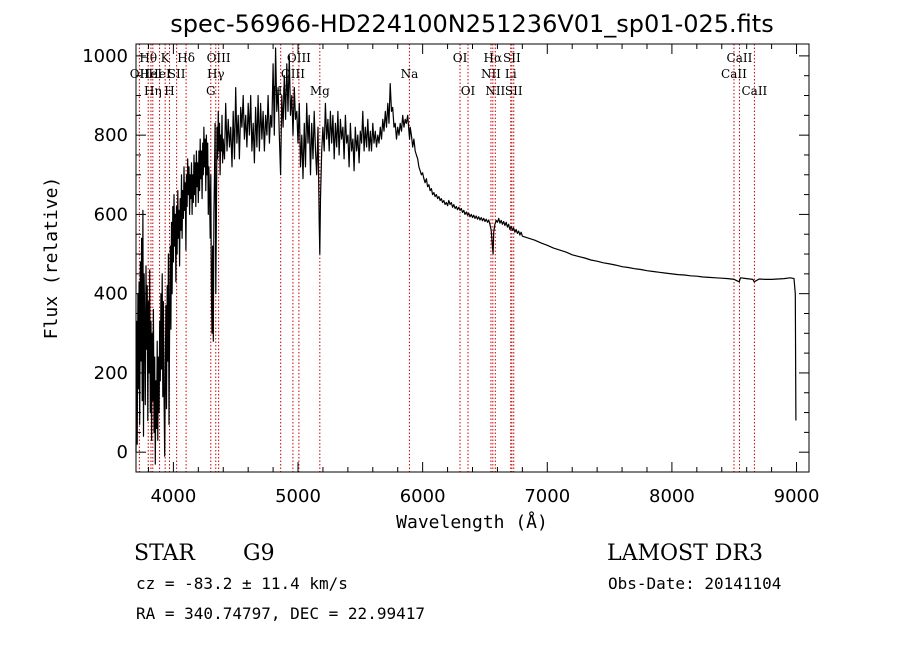 This screenshot has width=900, height=649. What do you see at coordinates (493, 58) in the screenshot?
I see `line-marker-label: Hα` at bounding box center [493, 58].